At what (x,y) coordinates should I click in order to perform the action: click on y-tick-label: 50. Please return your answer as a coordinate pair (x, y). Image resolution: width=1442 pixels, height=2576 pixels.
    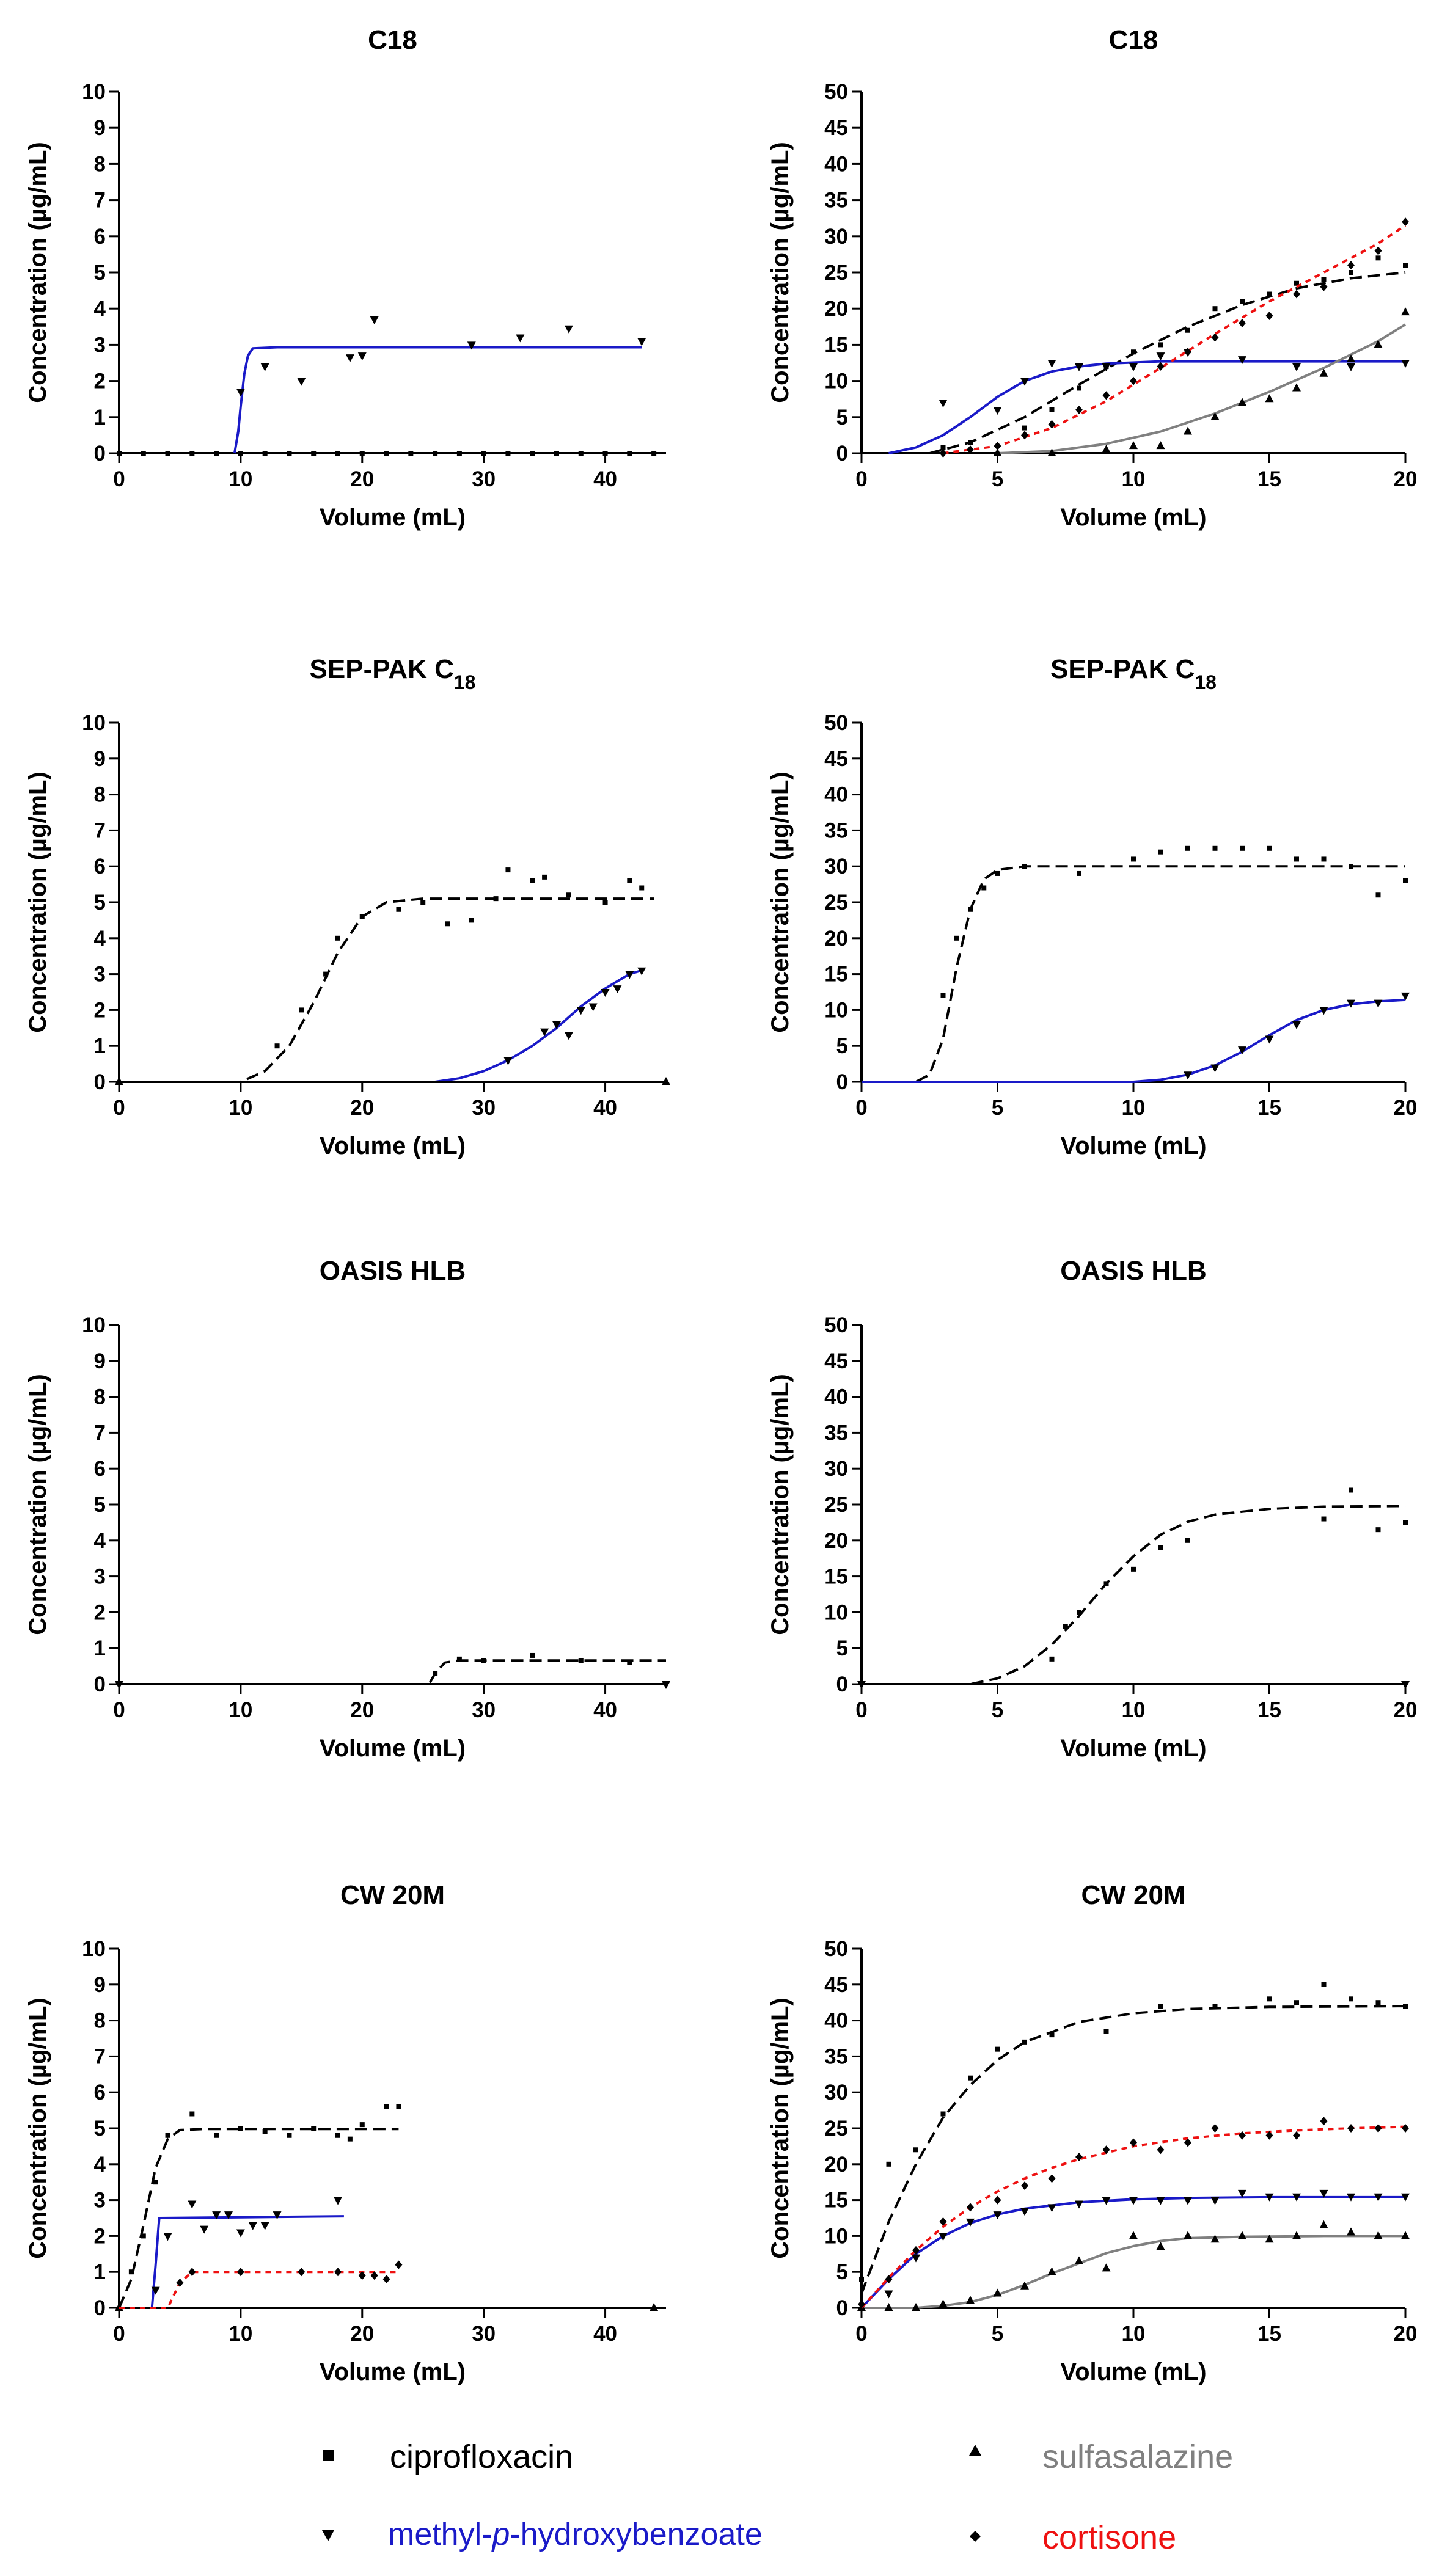
    Looking at the image, I should click on (836, 1325).